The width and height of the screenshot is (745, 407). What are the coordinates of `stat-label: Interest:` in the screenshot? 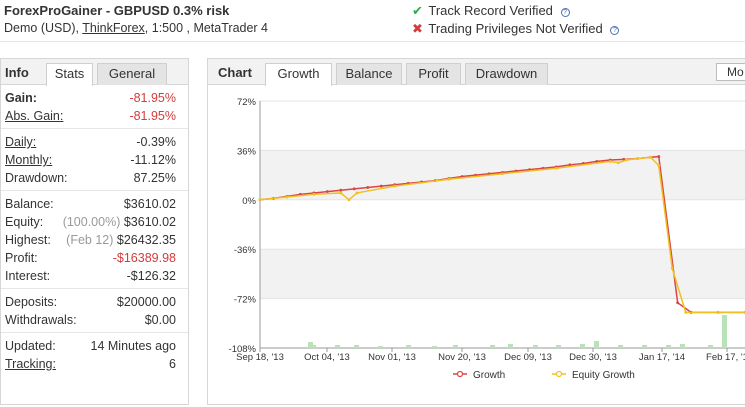 It's located at (28, 276).